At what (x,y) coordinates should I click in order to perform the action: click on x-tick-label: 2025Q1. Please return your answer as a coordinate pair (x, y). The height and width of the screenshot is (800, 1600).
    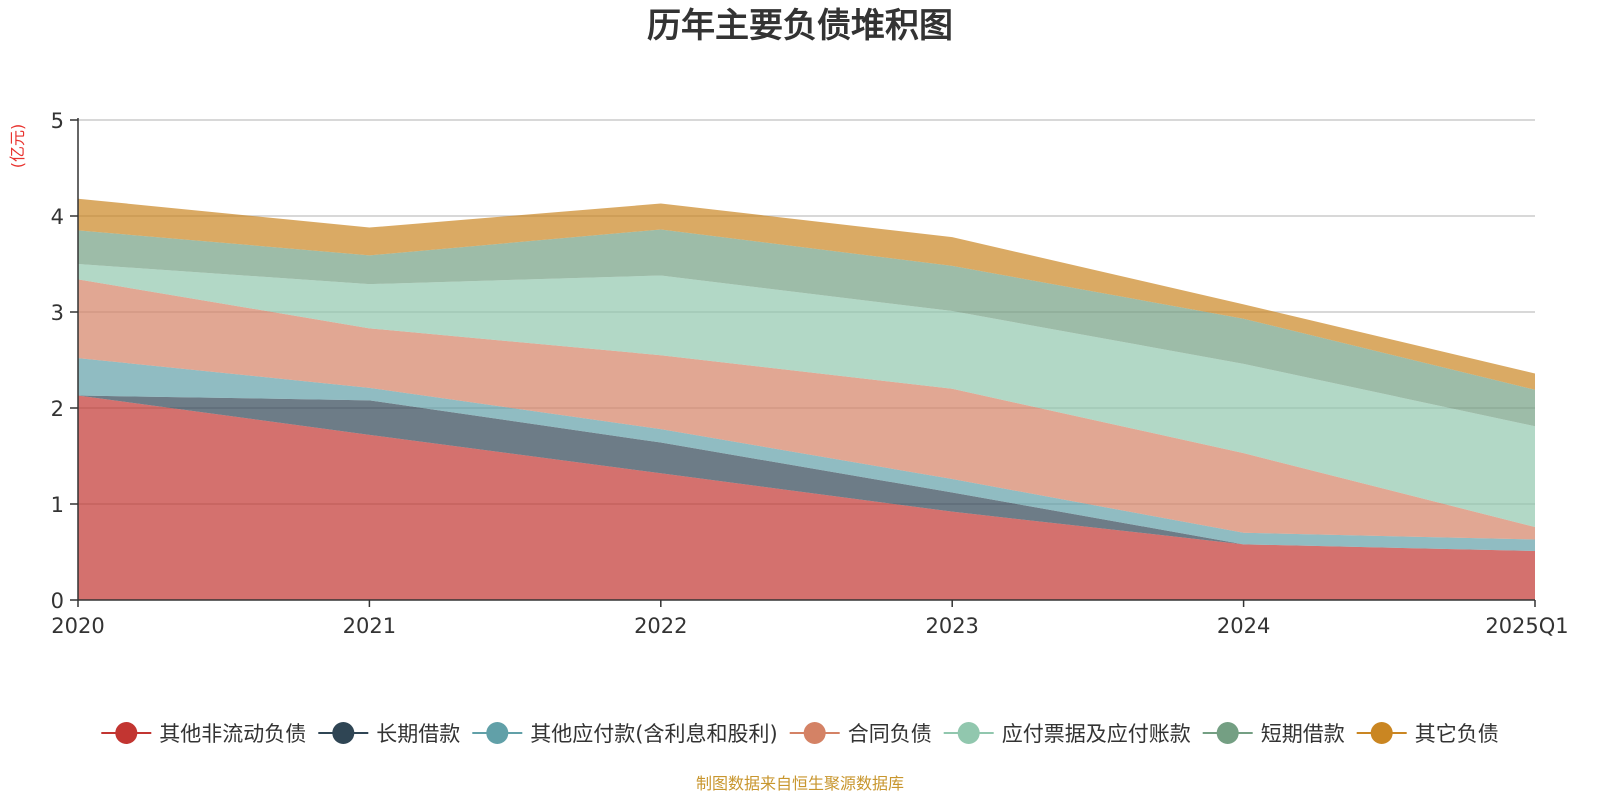
    Looking at the image, I should click on (1526, 626).